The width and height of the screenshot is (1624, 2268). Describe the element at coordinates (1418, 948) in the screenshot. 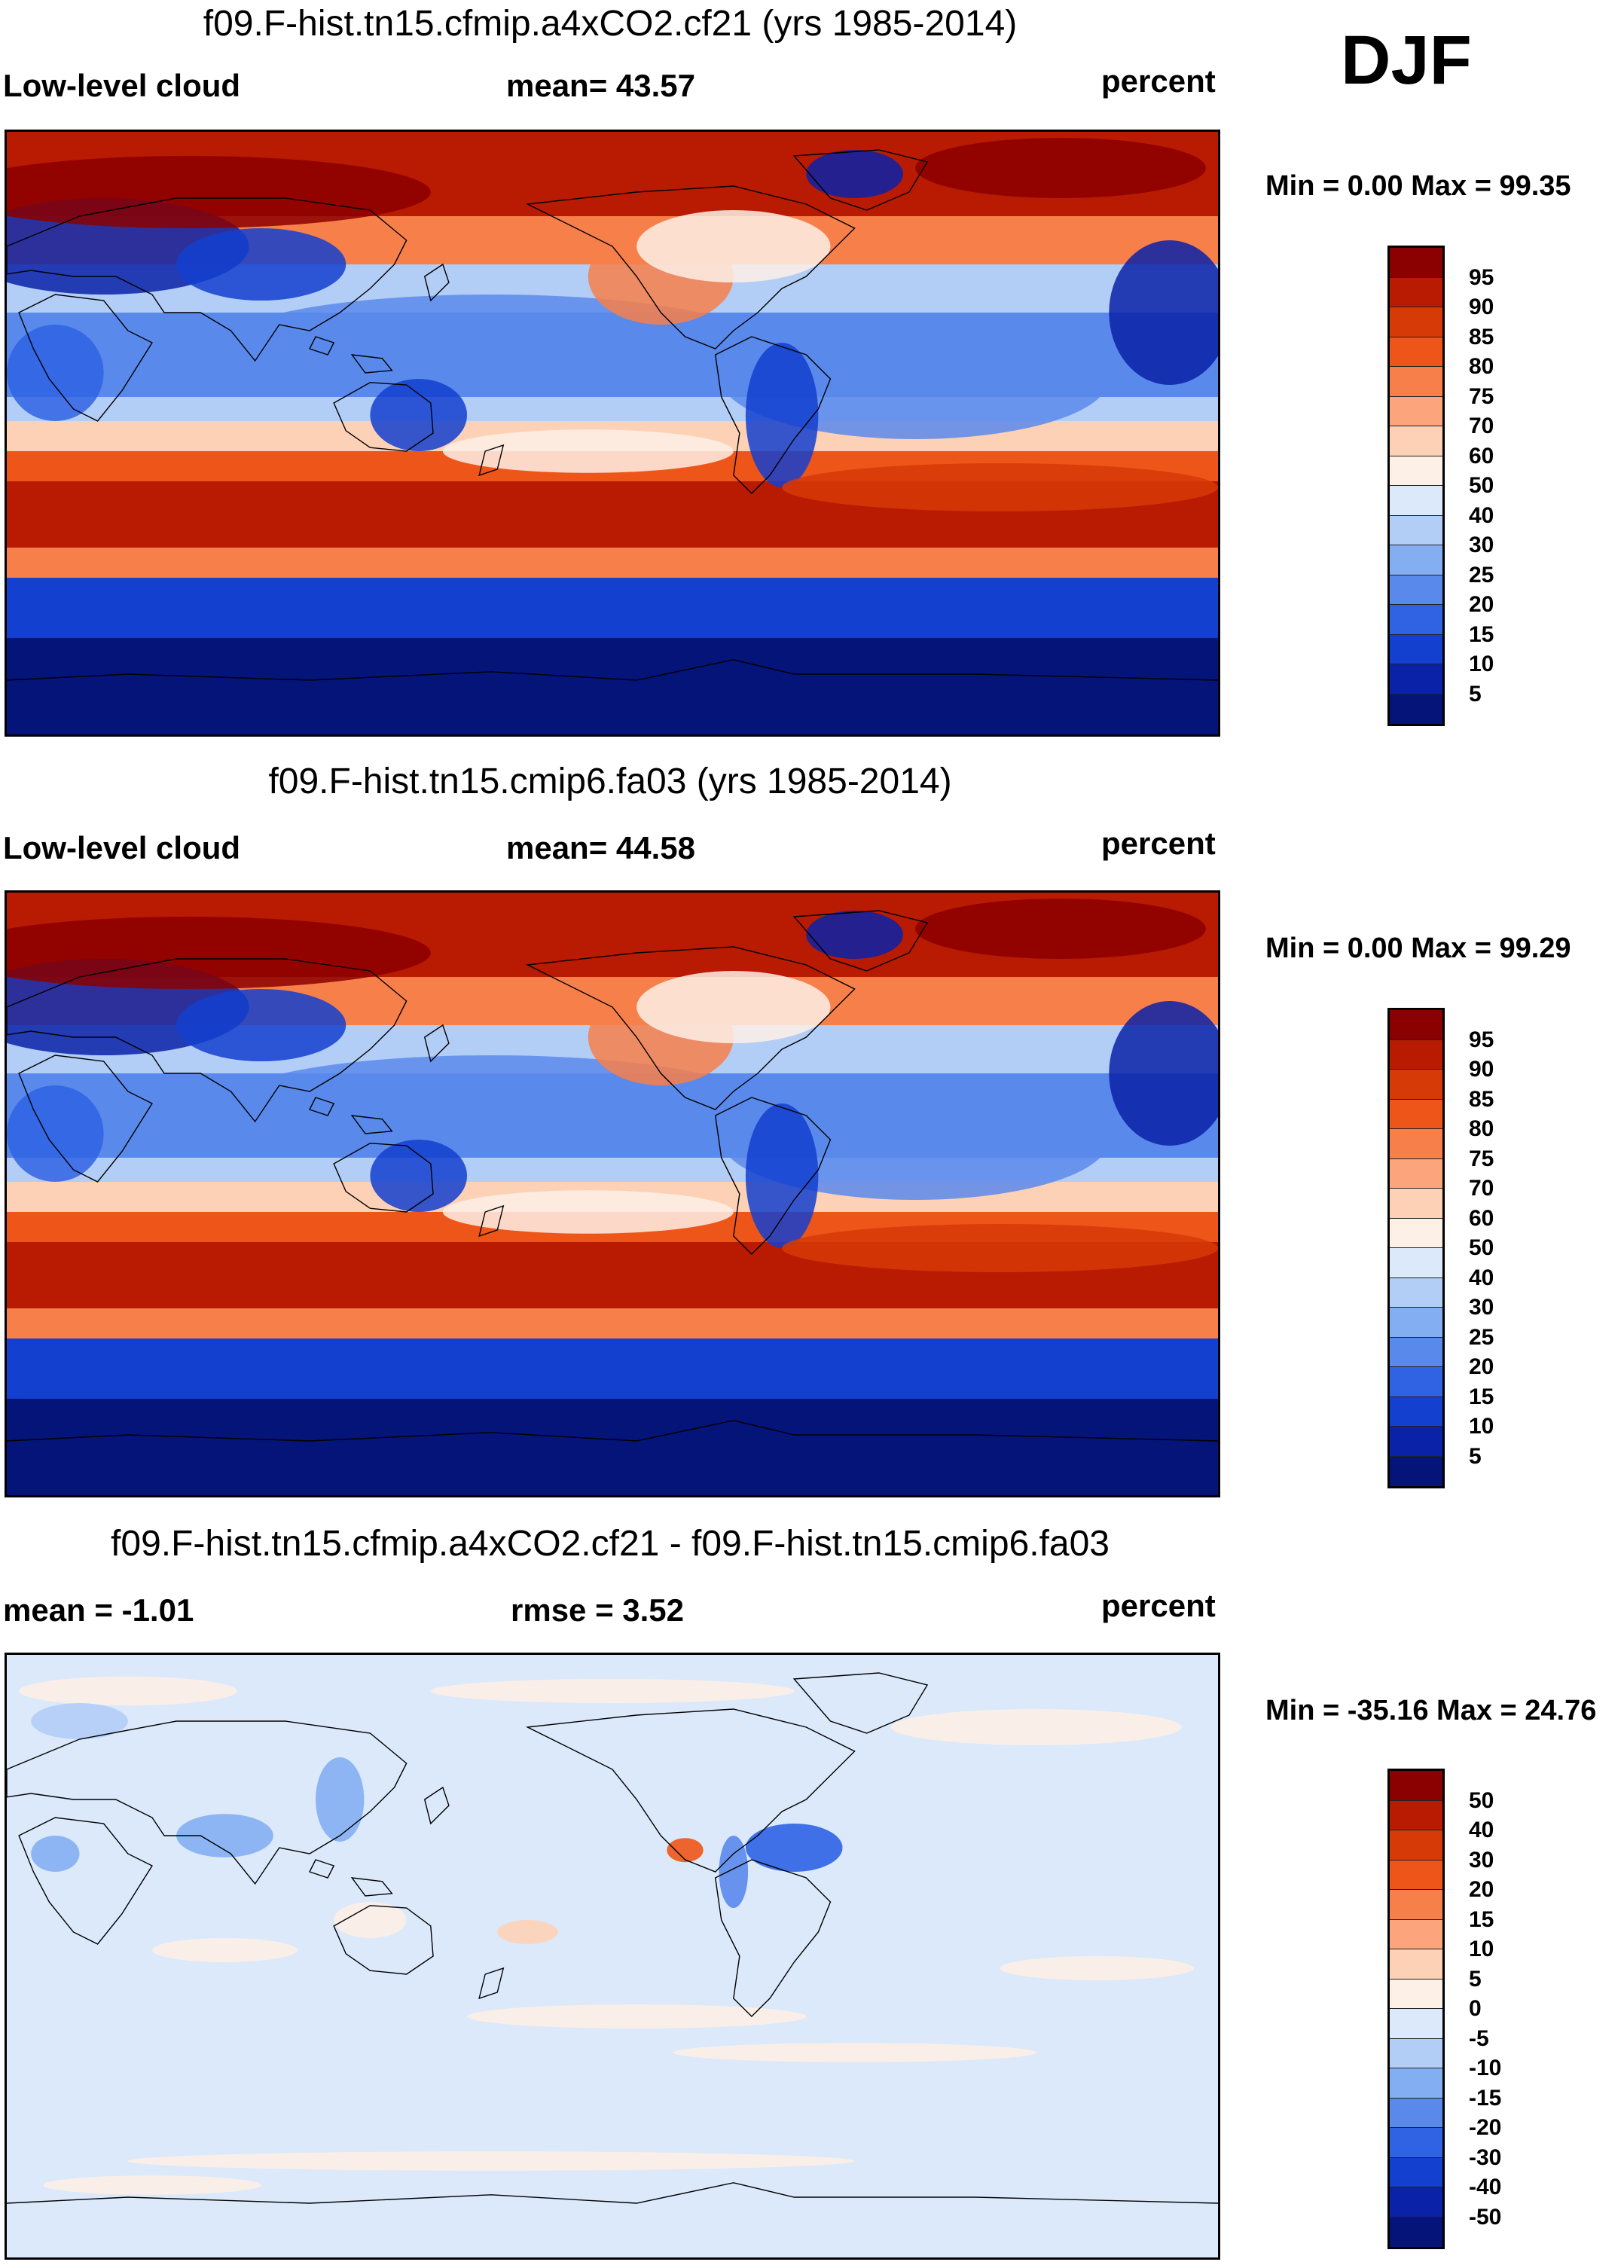

I see `min-max-label: Min = 0.00 Max = 99.29` at that location.